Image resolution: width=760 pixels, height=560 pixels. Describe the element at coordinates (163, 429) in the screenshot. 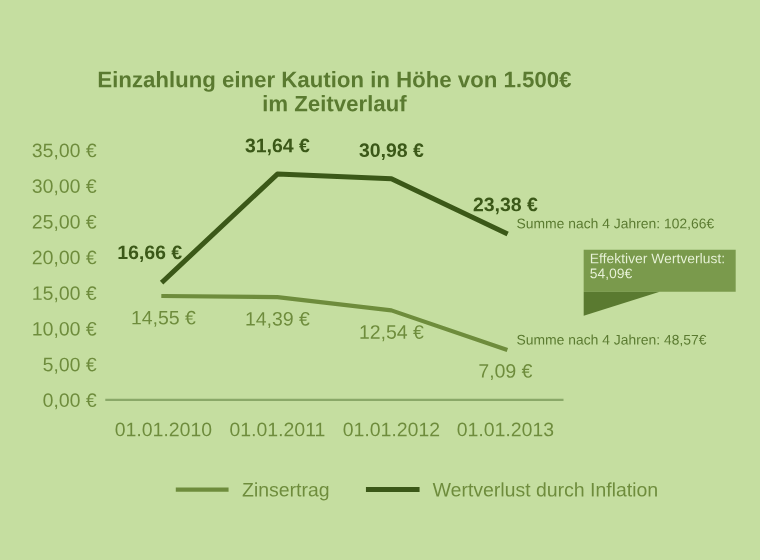

I see `x-tick-label: 01.01.2010` at that location.